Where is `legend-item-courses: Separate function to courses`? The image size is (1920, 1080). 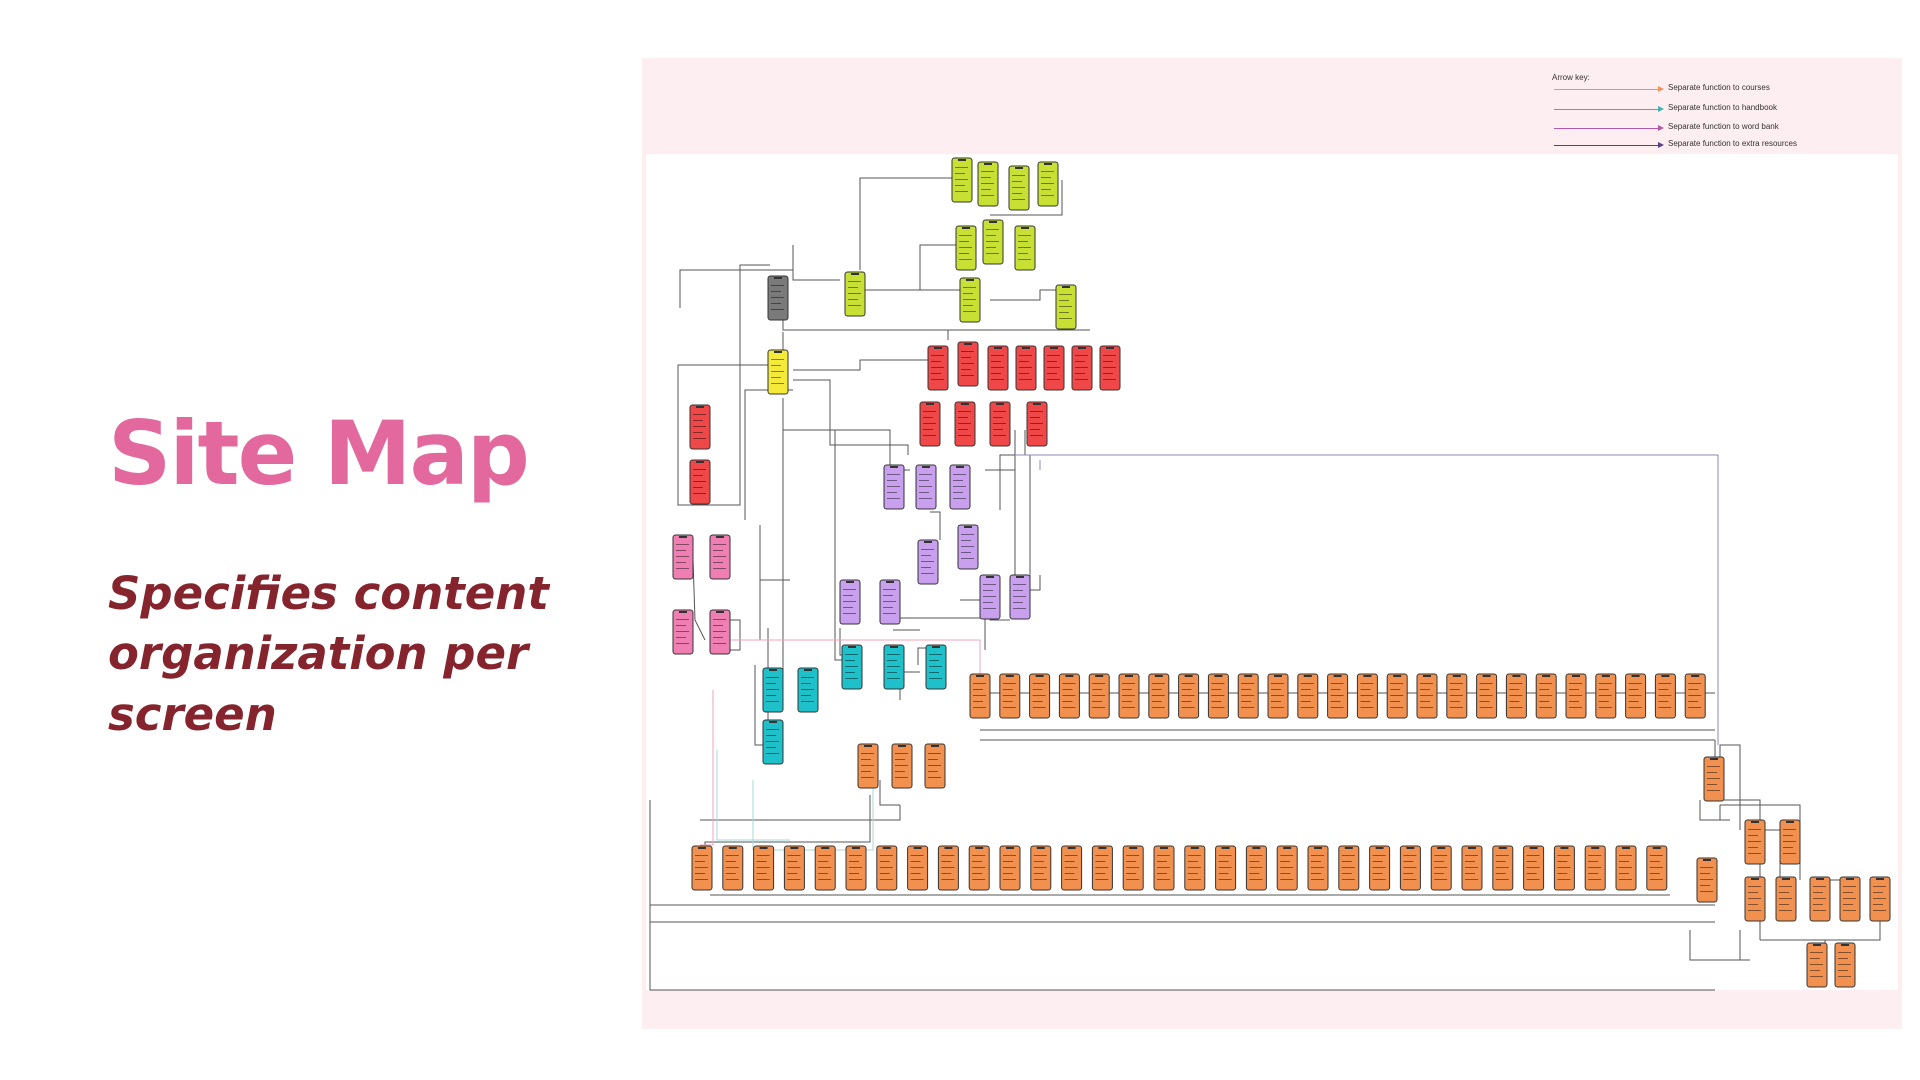
legend-item-courses: Separate function to courses is located at coordinates (1717, 89).